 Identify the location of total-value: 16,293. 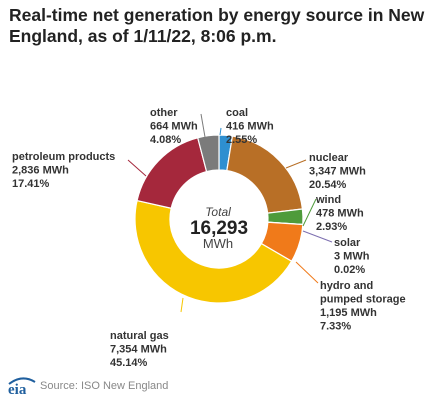
(219, 228).